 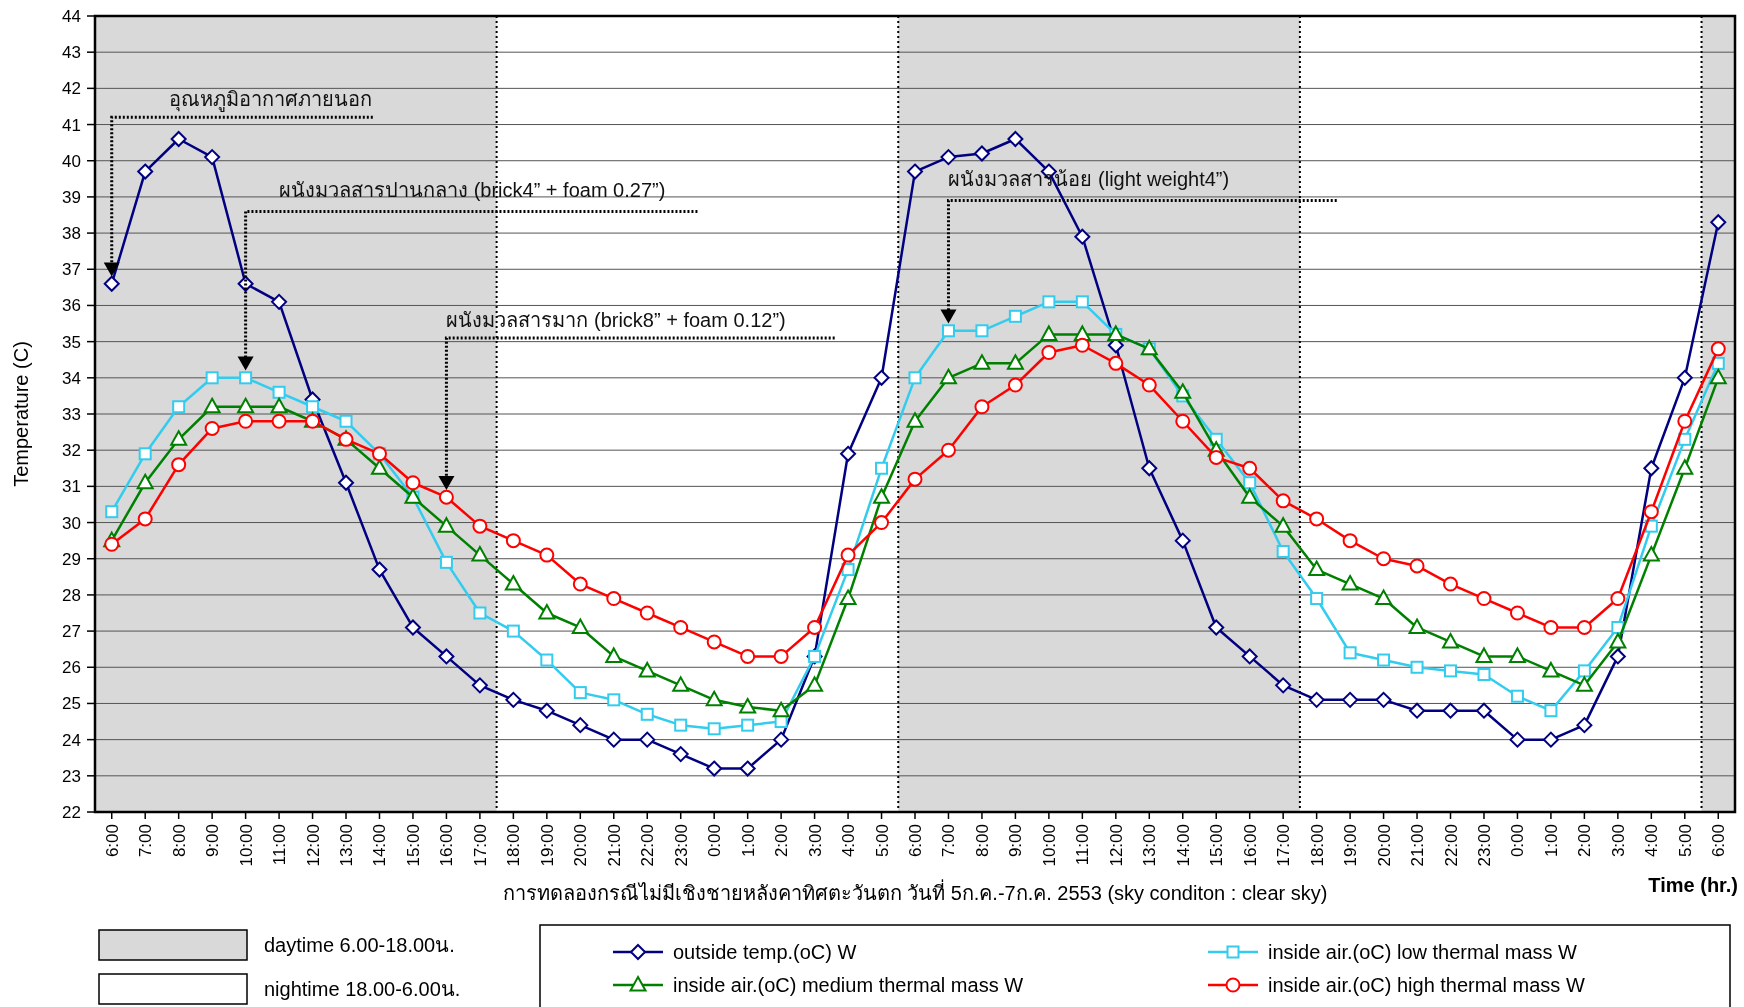 I want to click on y-tick-label: 37, so click(x=71, y=270).